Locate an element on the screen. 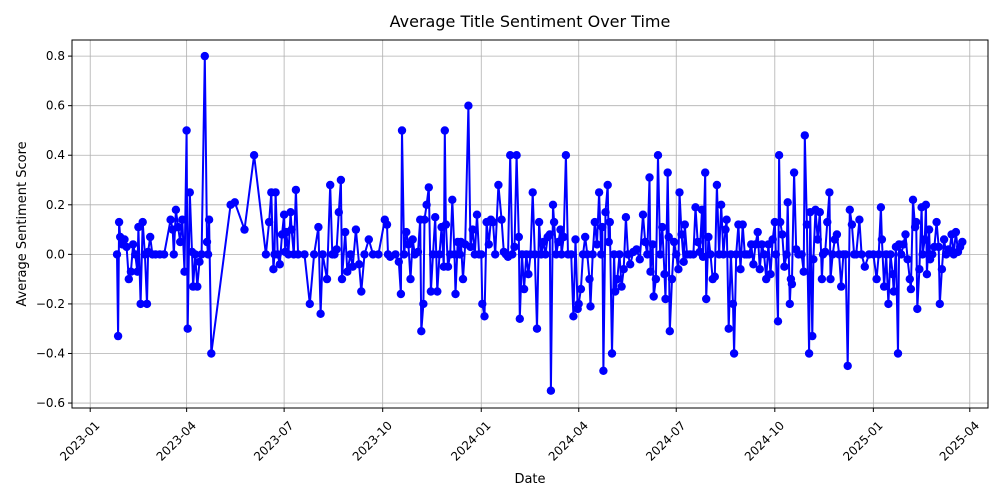  y-tick-label: 0.2 is located at coordinates (55, 205).